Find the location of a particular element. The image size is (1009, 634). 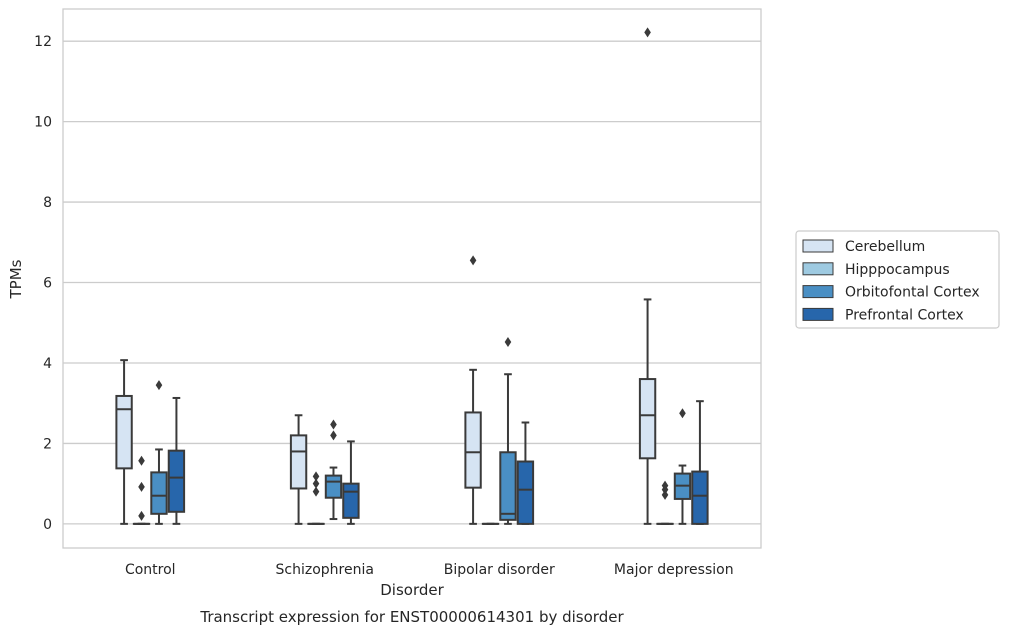

legend-label: Prefrontal Cortex is located at coordinates (904, 315).